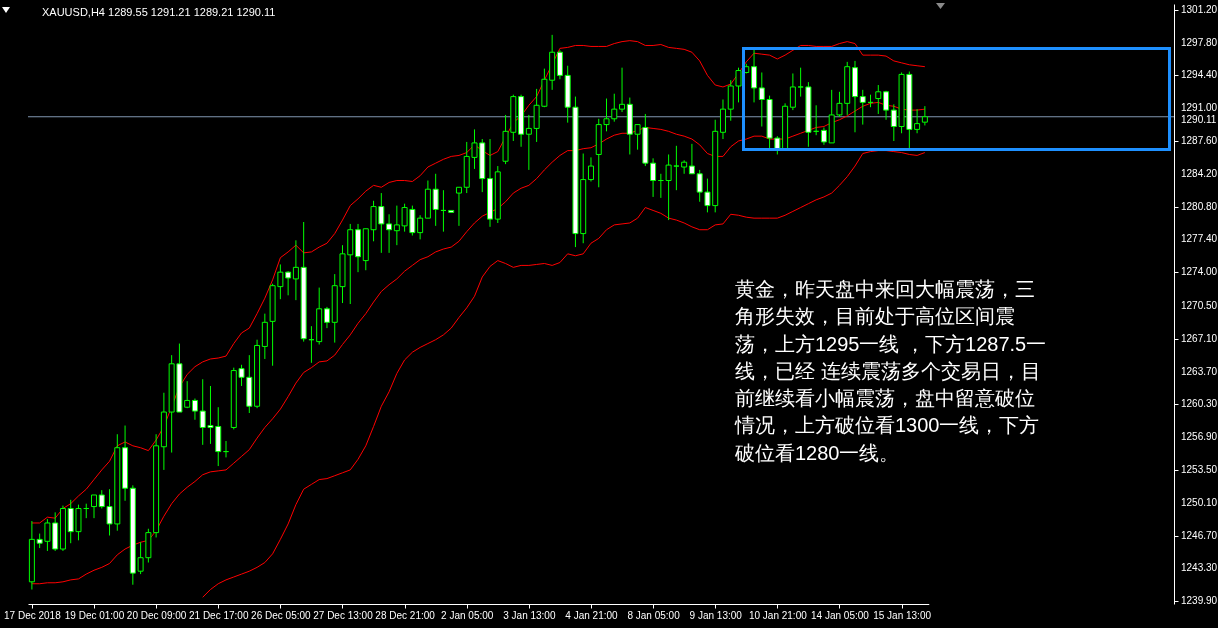 Image resolution: width=1218 pixels, height=628 pixels. I want to click on x-tick-label: 14 Jan 05:00, so click(840, 615).